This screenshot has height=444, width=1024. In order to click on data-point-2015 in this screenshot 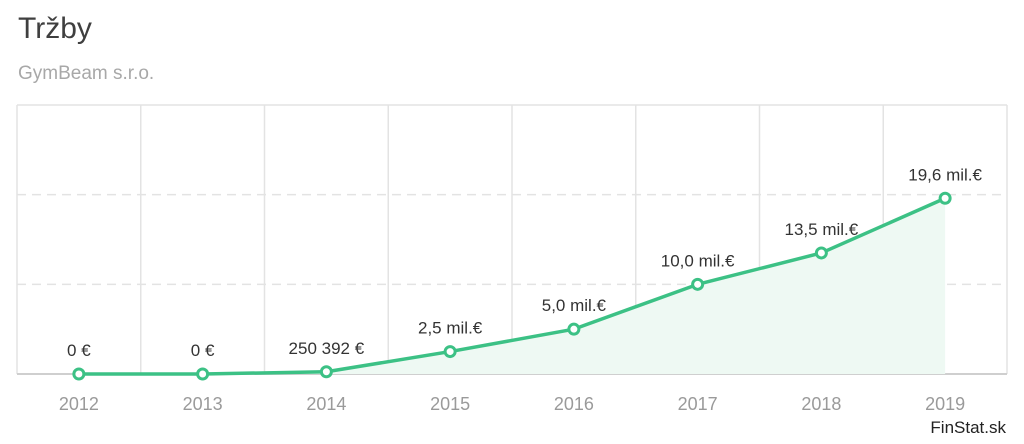, I will do `click(450, 352)`.